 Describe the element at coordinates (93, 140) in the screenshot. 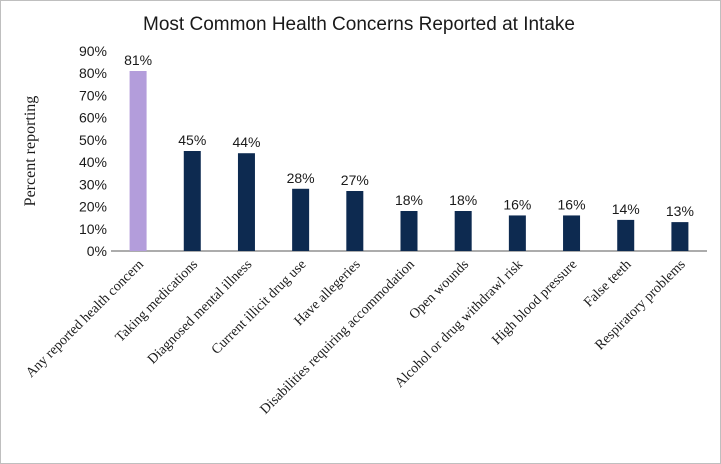

I see `y-tick-label: 50%` at that location.